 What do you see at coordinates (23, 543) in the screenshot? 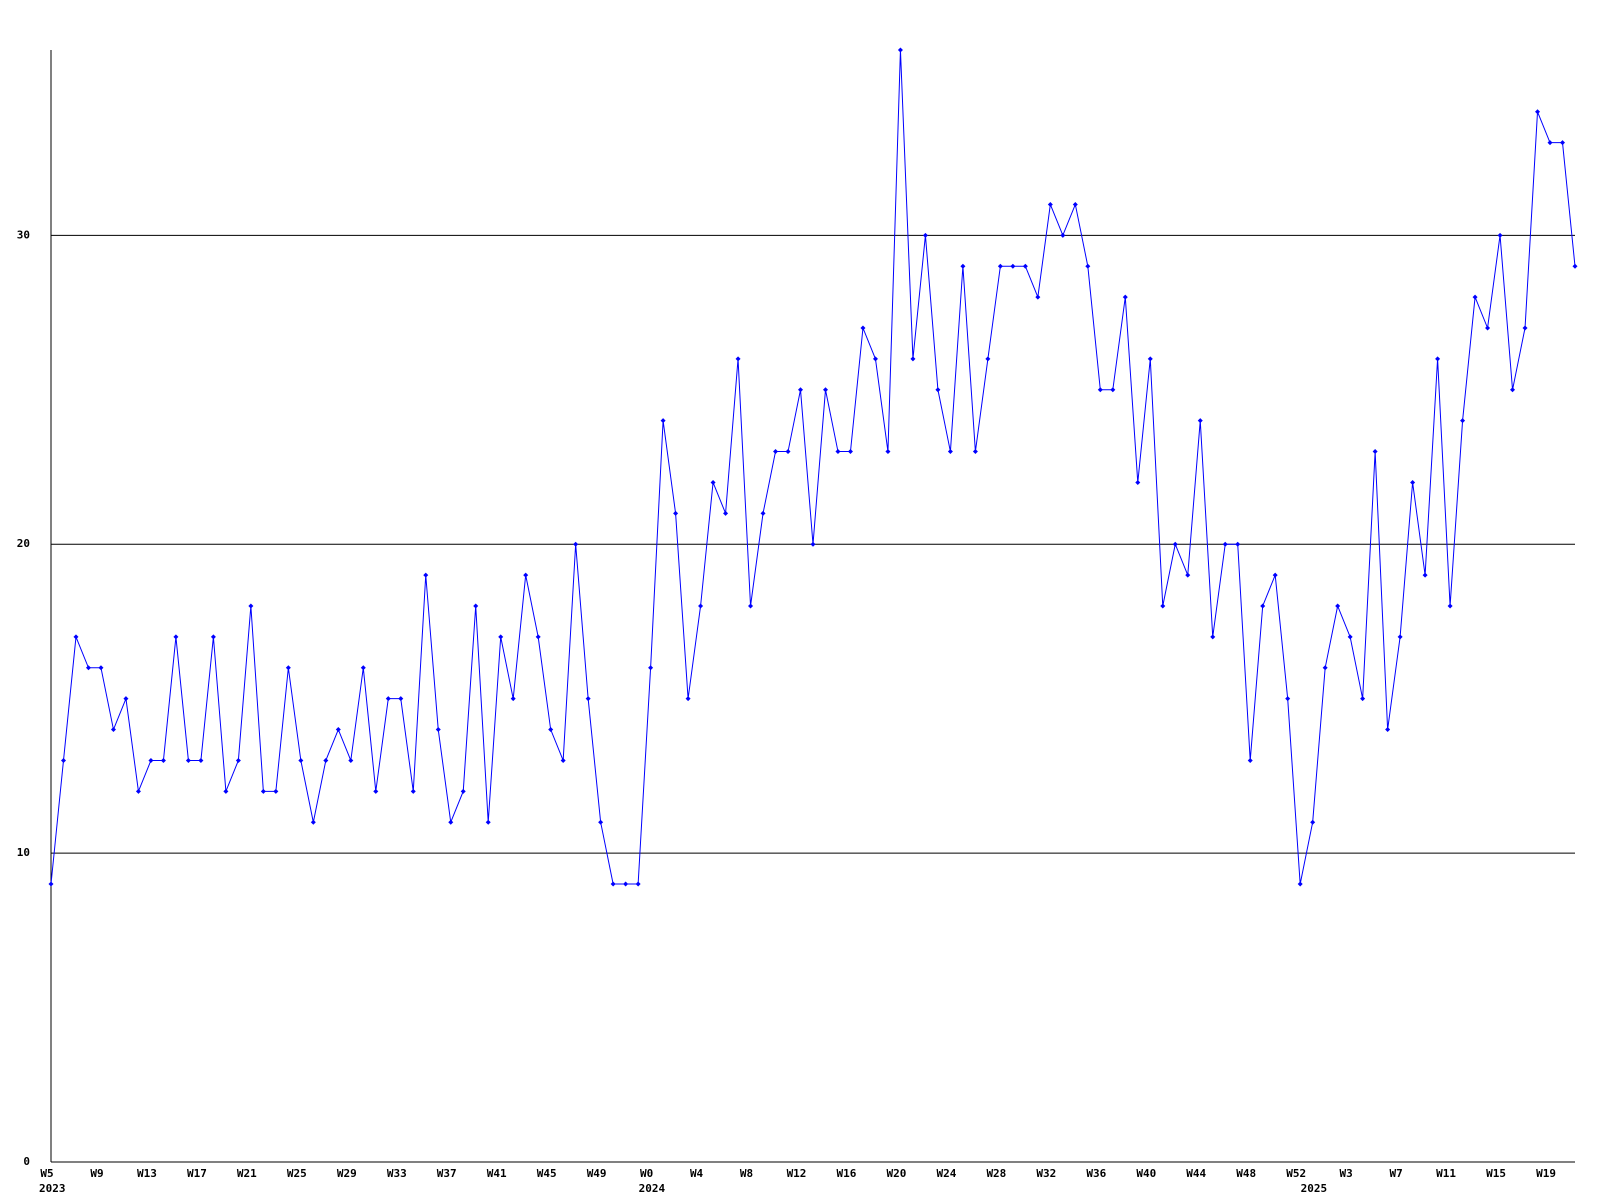
I see `y-tick-label: 20` at bounding box center [23, 543].